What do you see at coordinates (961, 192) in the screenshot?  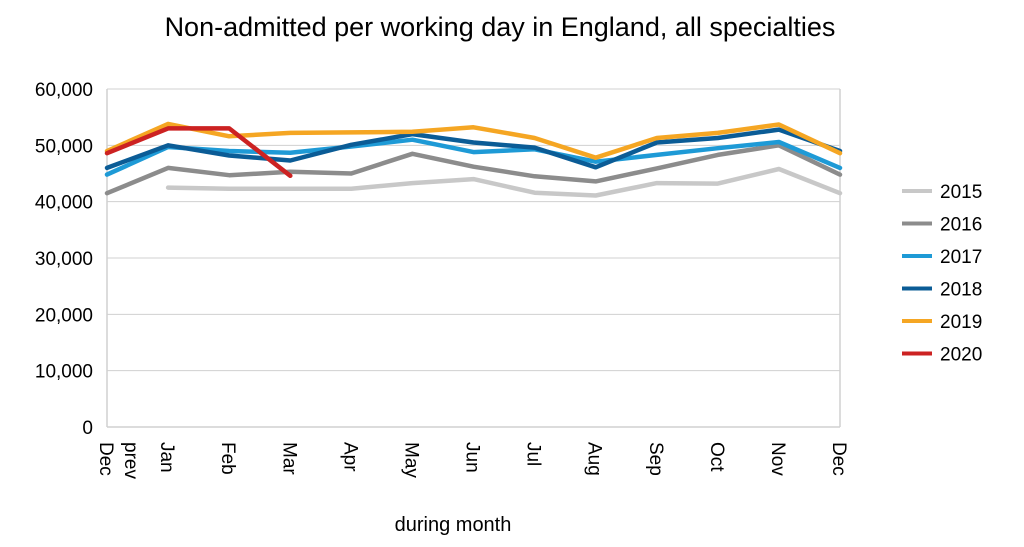 I see `legend-label-2015: 2015` at bounding box center [961, 192].